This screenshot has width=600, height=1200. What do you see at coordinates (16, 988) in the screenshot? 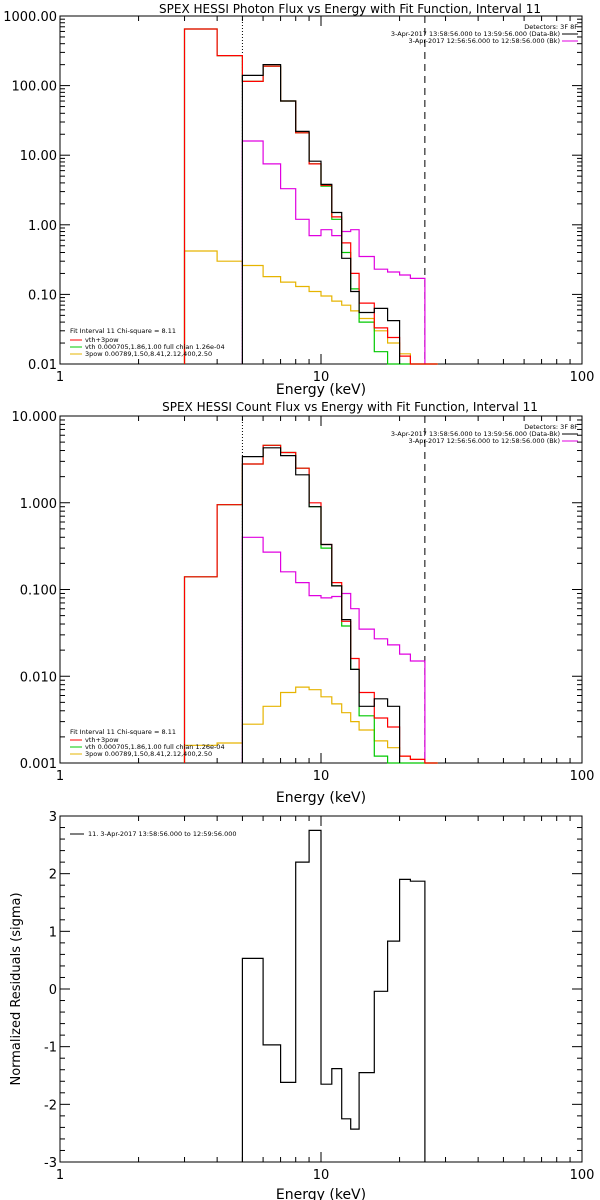
I see `residuals-y-axis-label: Normalized Residuals (sigma)` at bounding box center [16, 988].